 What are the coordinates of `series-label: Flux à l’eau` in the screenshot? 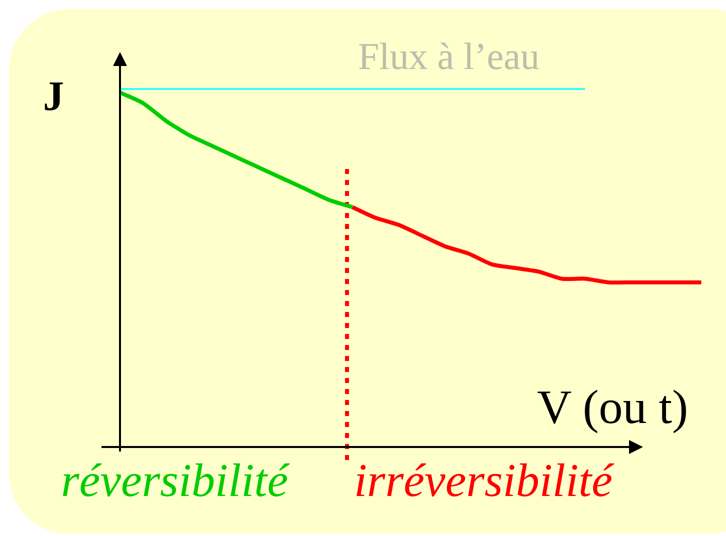 It's located at (449, 57).